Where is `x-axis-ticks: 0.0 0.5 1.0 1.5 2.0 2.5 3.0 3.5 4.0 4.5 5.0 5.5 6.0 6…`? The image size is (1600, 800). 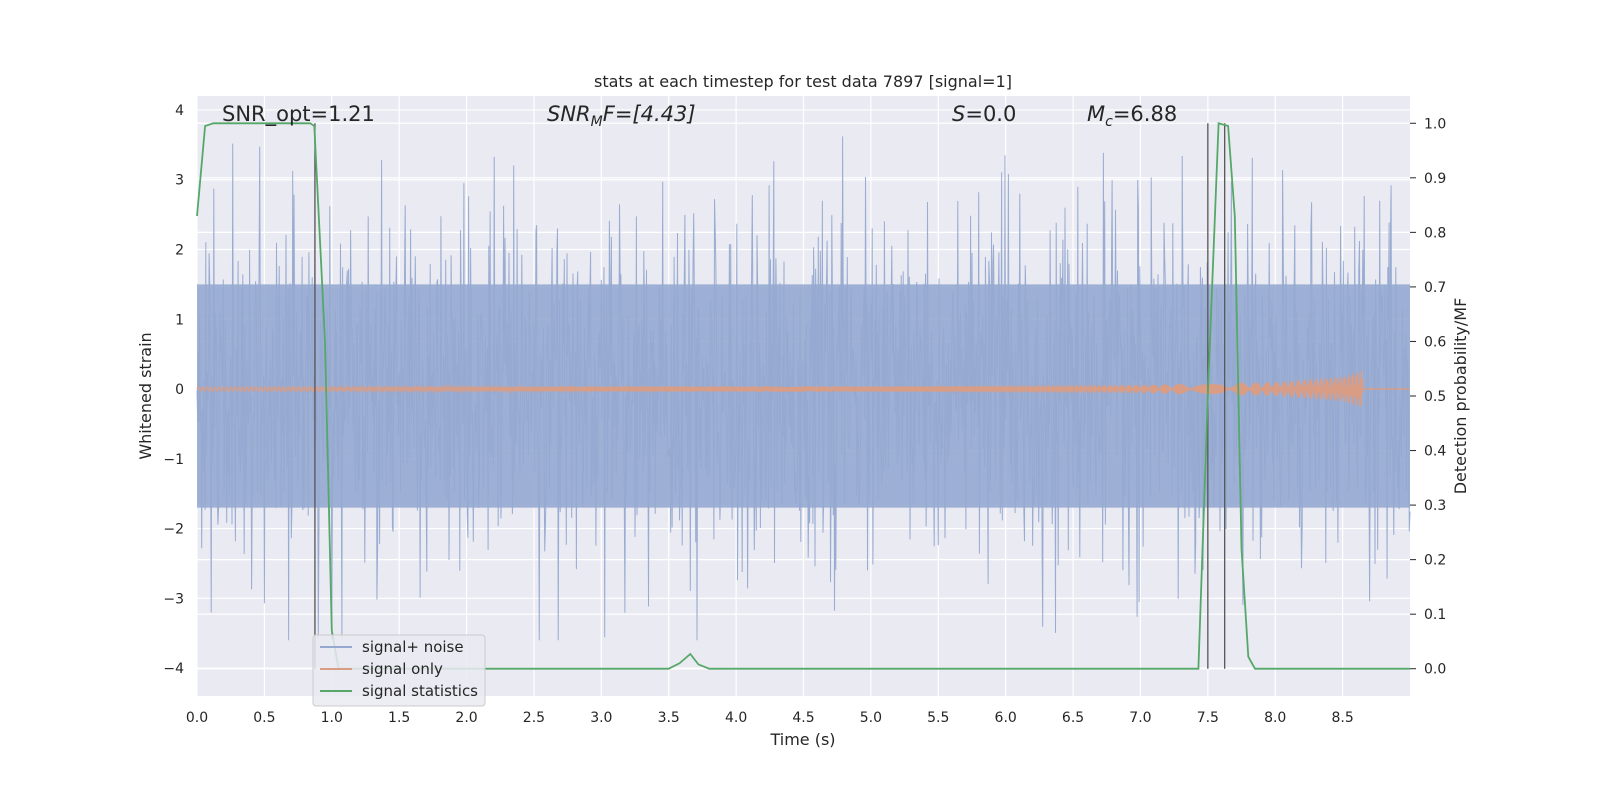 x-axis-ticks: 0.0 0.5 1.0 1.5 2.0 2.5 3.0 3.5 4.0 4.5 5.0 5.5 6.0 6… is located at coordinates (770, 718).